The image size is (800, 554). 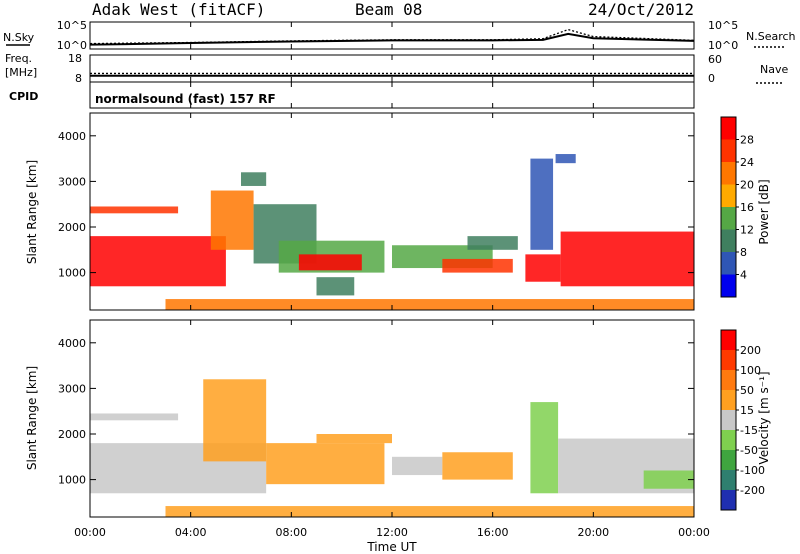 What do you see at coordinates (391, 547) in the screenshot?
I see `x-axis-label: Time UT` at bounding box center [391, 547].